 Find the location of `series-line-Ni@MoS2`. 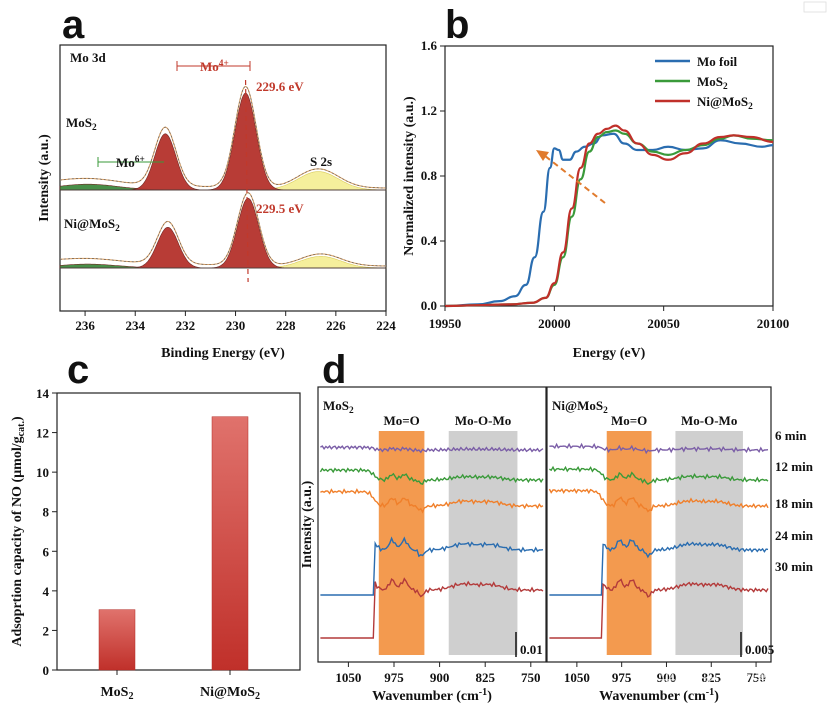

series-line-Ni@MoS2 is located at coordinates (609, 216).